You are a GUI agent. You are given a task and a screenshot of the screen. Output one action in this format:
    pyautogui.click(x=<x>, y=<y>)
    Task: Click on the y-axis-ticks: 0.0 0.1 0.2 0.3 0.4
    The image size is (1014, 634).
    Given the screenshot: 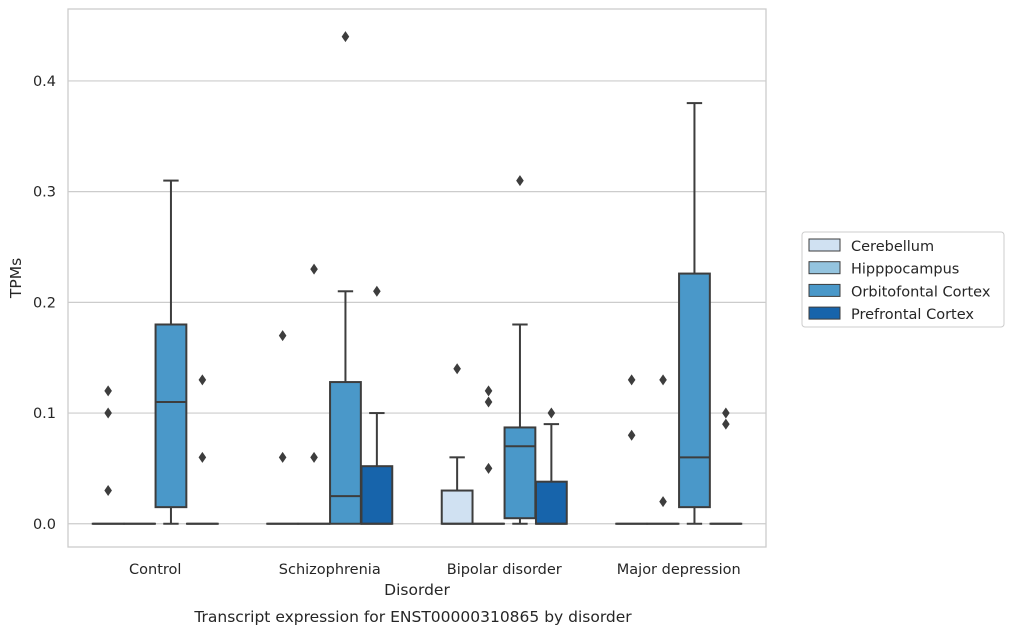 What is the action you would take?
    pyautogui.click(x=44, y=303)
    